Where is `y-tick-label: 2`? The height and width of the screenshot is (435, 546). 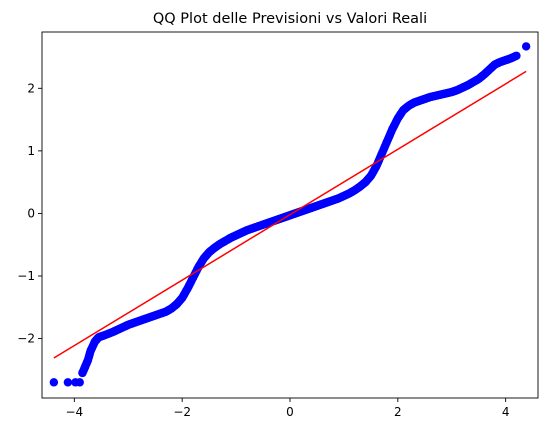 y-tick-label: 2 is located at coordinates (31, 88).